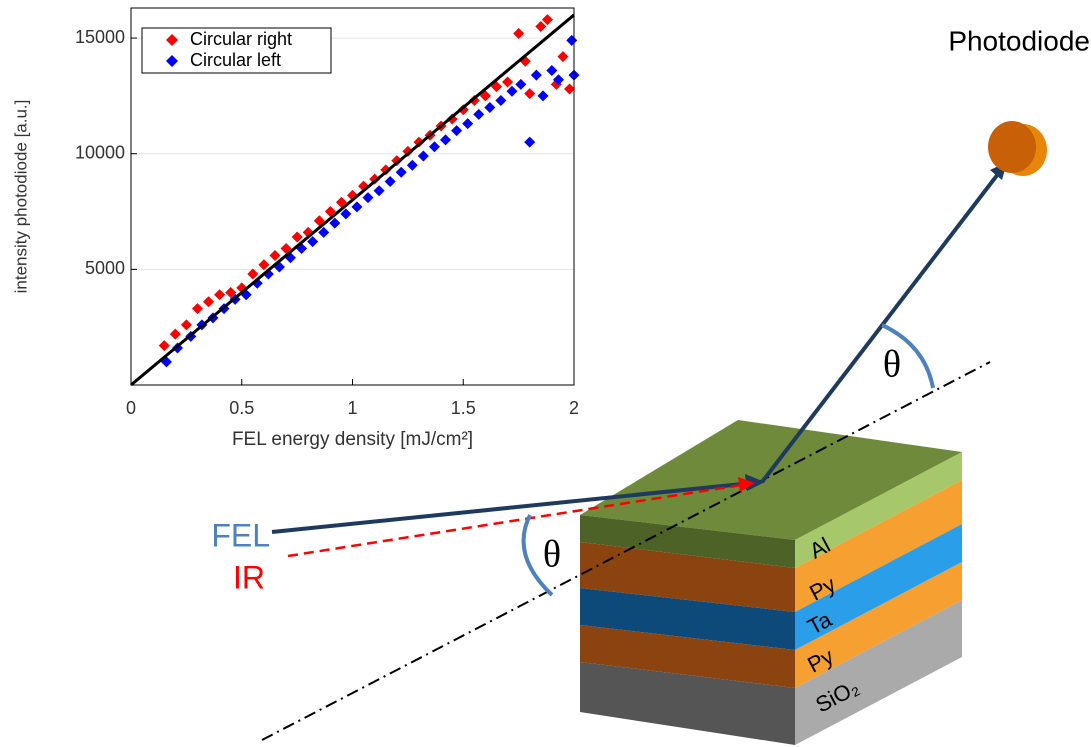 The width and height of the screenshot is (1091, 747). What do you see at coordinates (249, 577) in the screenshot?
I see `ir-label: IR` at bounding box center [249, 577].